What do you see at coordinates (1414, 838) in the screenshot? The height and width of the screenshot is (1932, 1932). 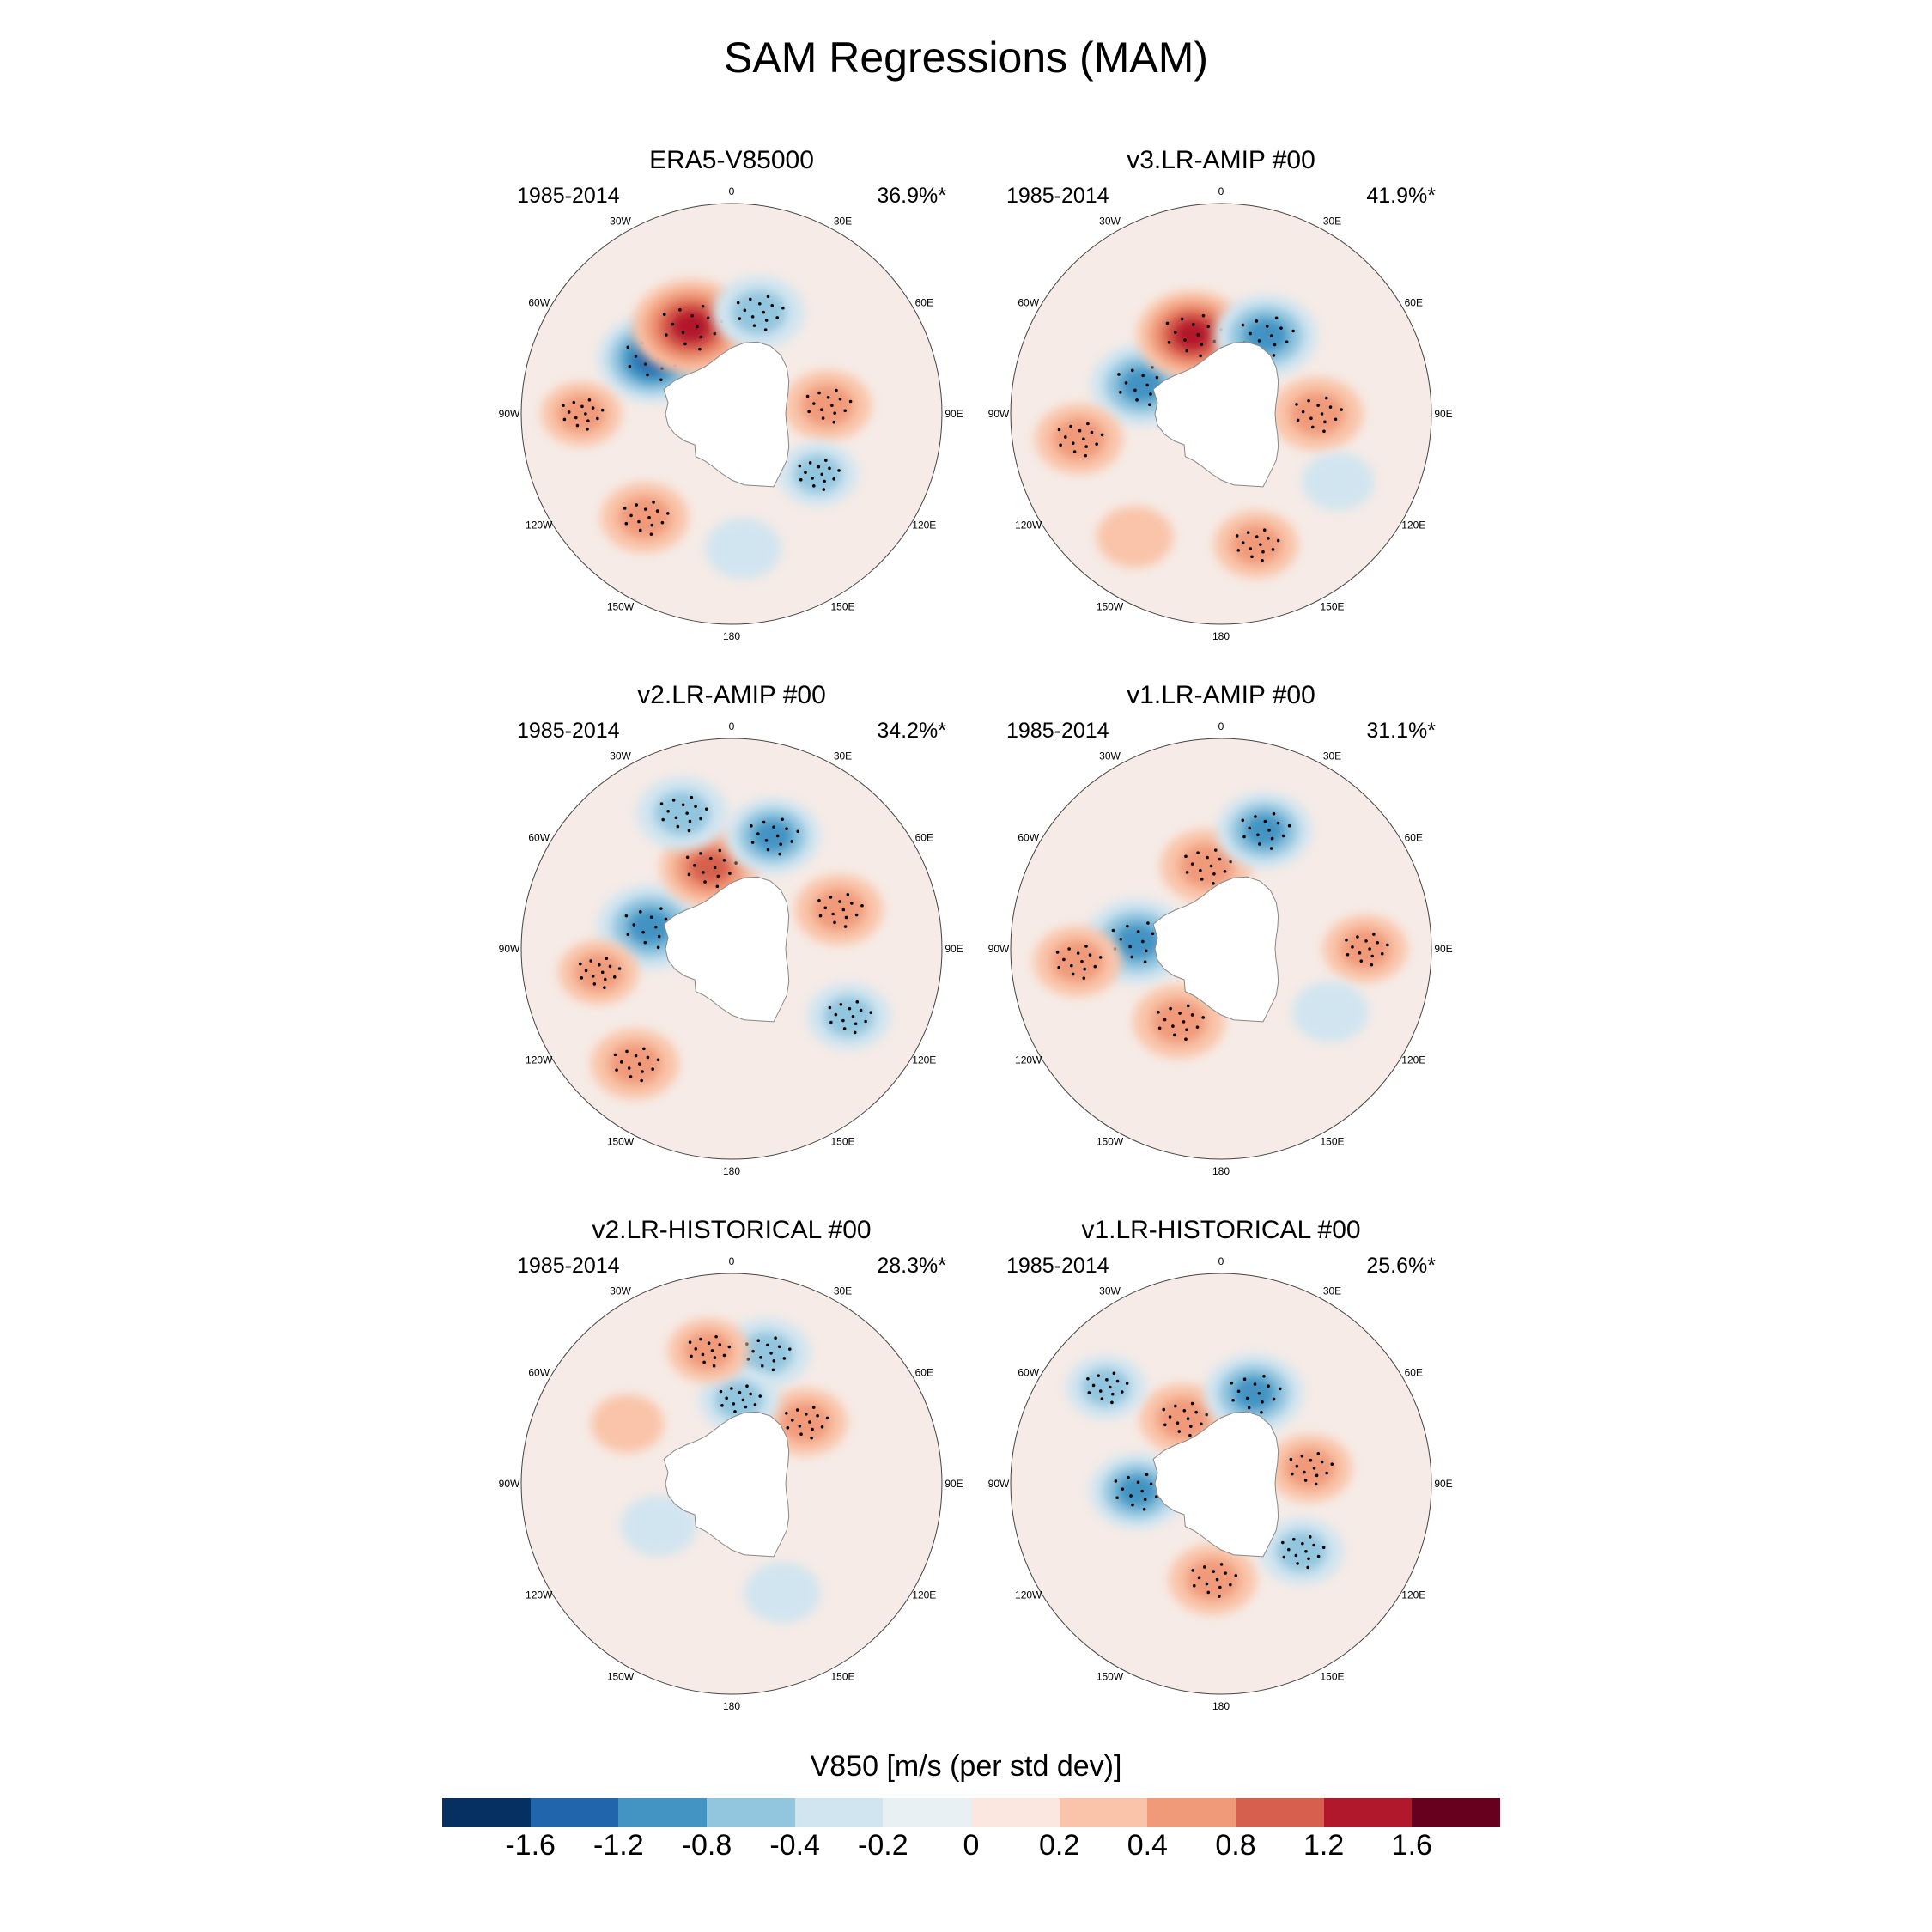 I see `longitude-label: 60E` at bounding box center [1414, 838].